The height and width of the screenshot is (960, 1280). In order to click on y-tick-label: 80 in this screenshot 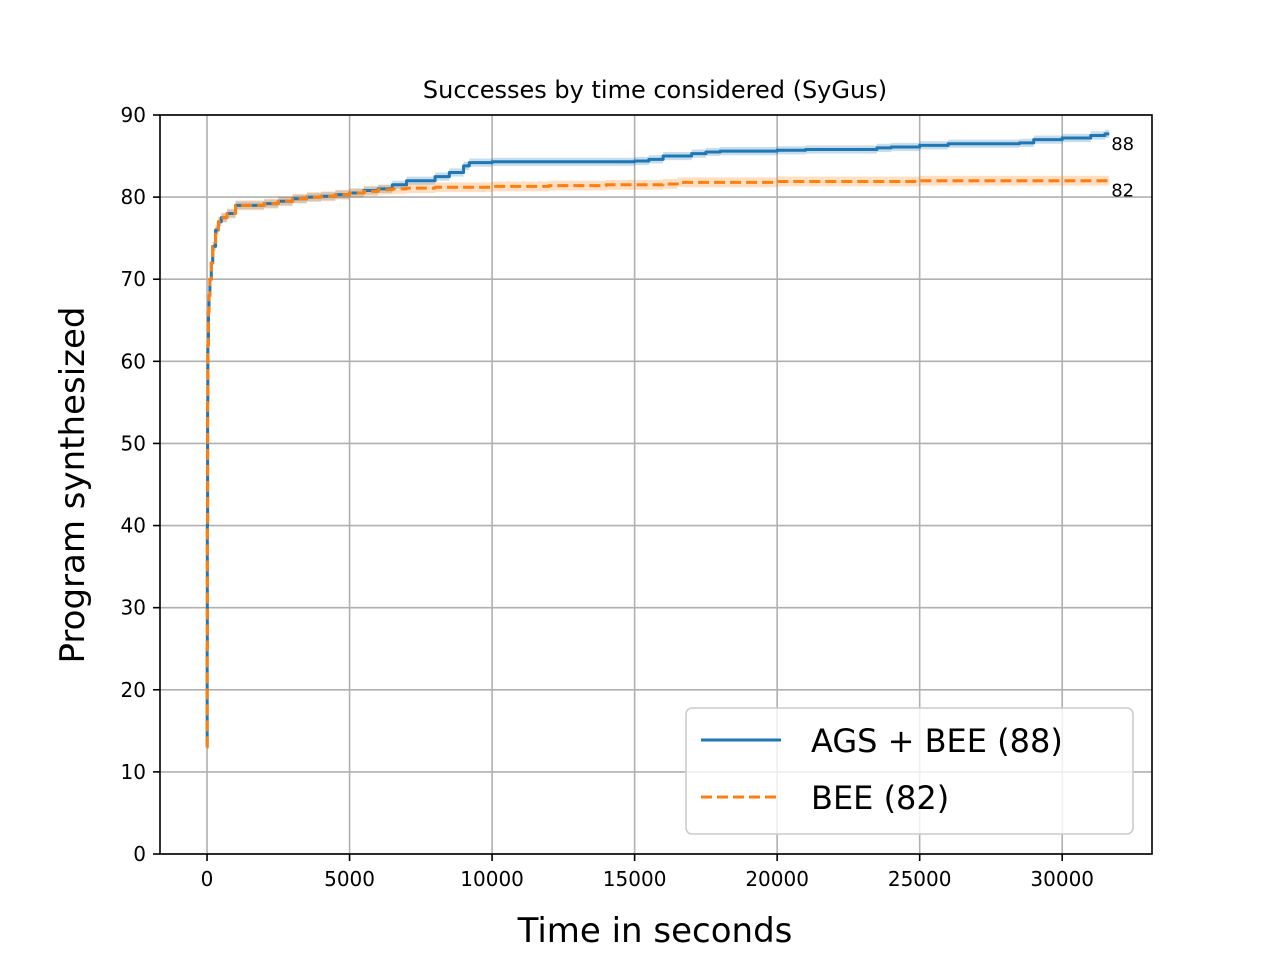, I will do `click(133, 197)`.